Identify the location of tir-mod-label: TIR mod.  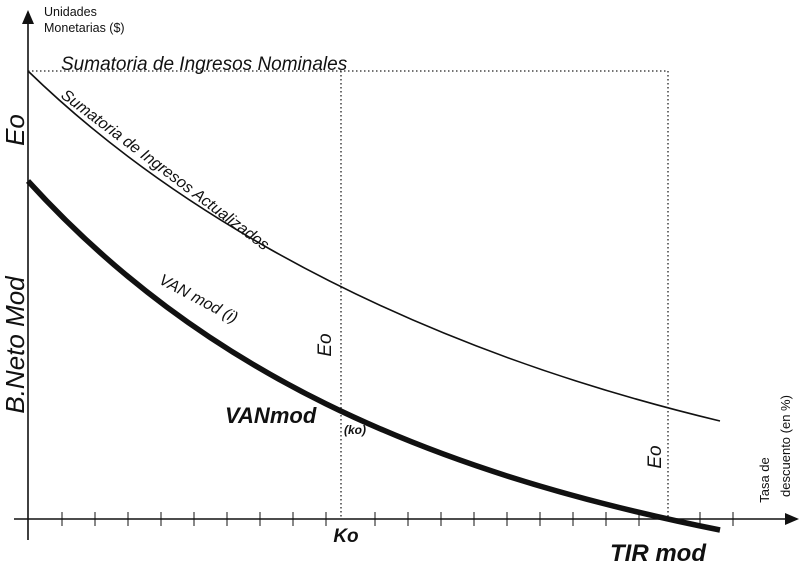
(658, 553).